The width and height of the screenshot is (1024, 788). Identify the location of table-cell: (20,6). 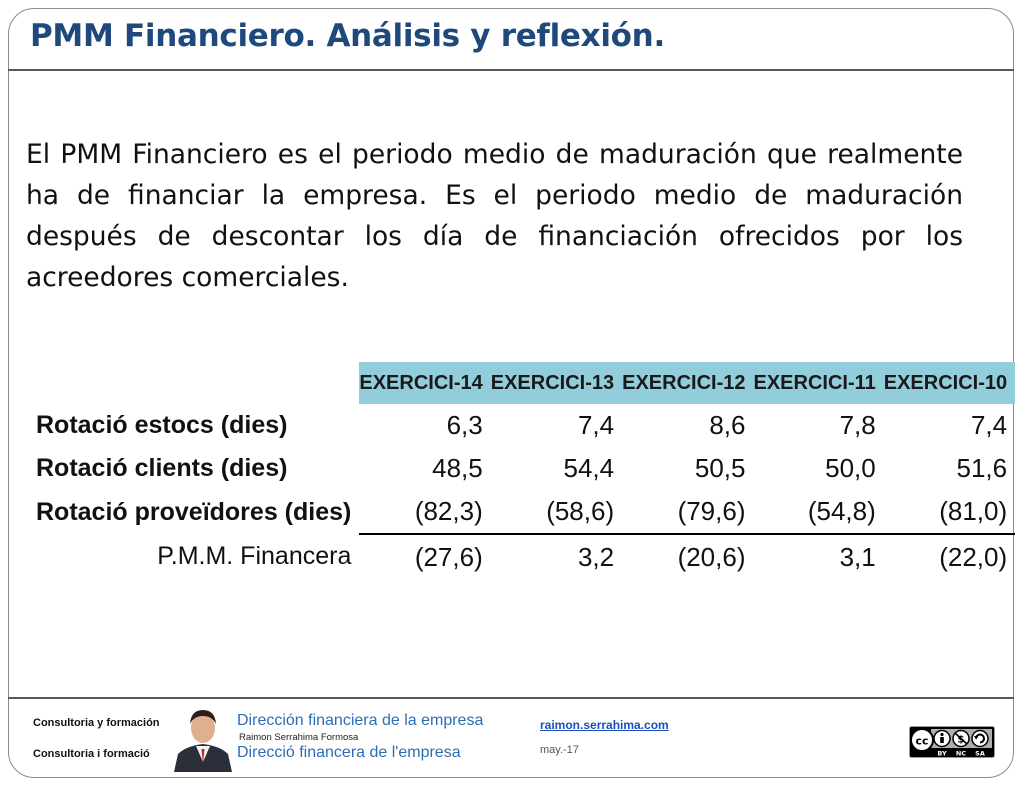
(688, 556).